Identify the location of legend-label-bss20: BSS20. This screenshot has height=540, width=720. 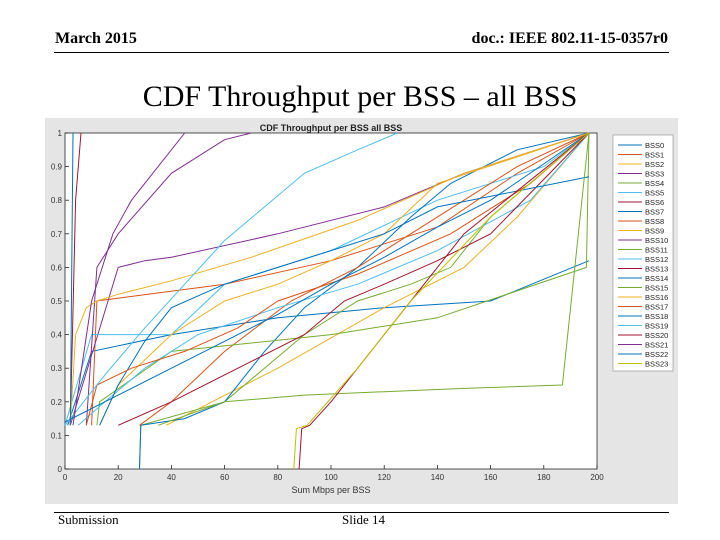
(656, 335).